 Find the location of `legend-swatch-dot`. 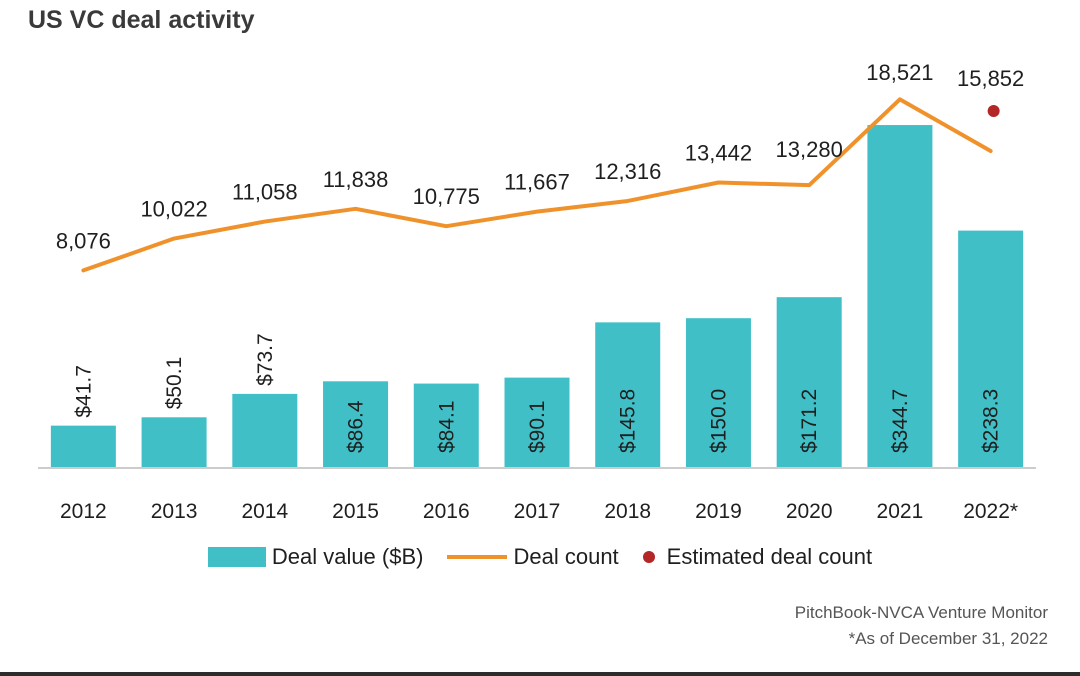

legend-swatch-dot is located at coordinates (648, 557).